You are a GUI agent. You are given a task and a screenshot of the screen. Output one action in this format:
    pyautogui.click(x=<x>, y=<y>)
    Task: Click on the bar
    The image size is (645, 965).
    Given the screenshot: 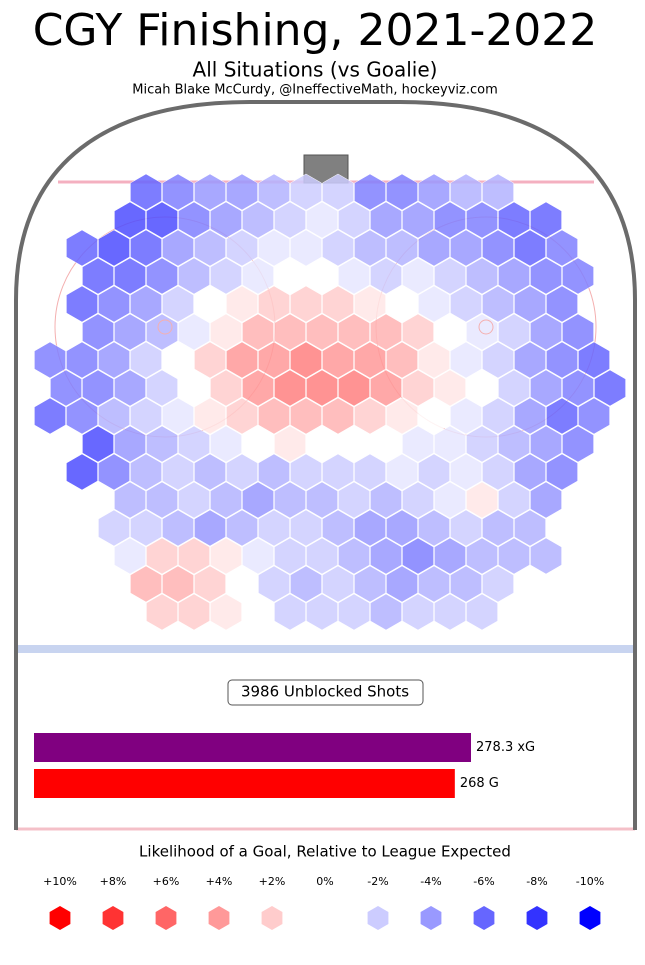 What is the action you would take?
    pyautogui.click(x=252, y=747)
    